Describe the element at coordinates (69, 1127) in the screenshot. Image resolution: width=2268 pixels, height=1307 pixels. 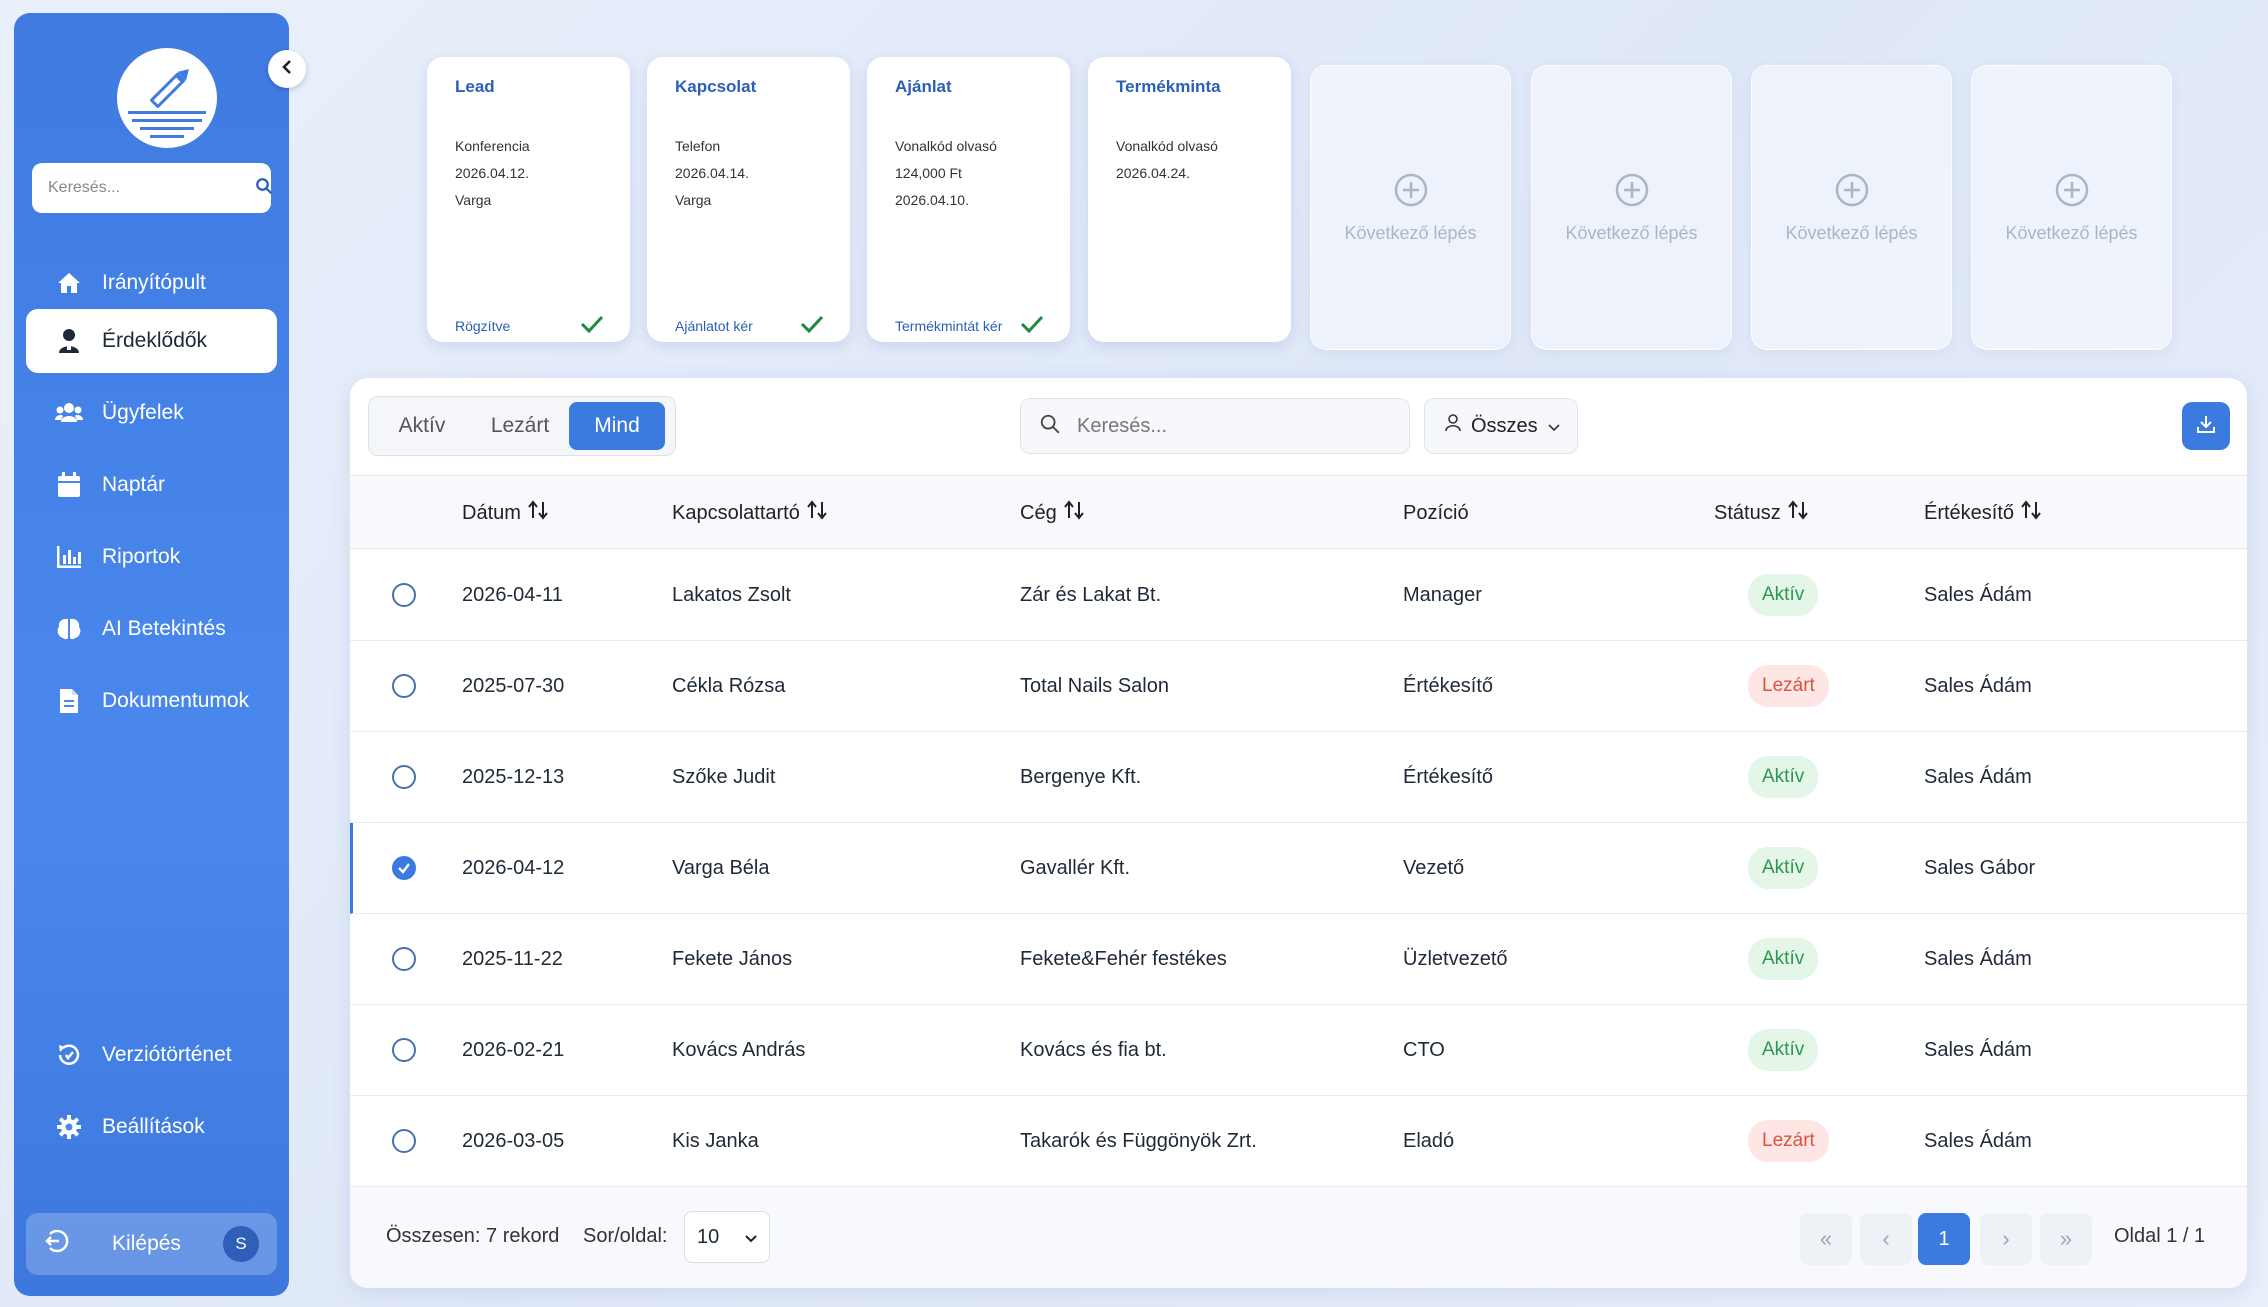
I see `gear-icon` at that location.